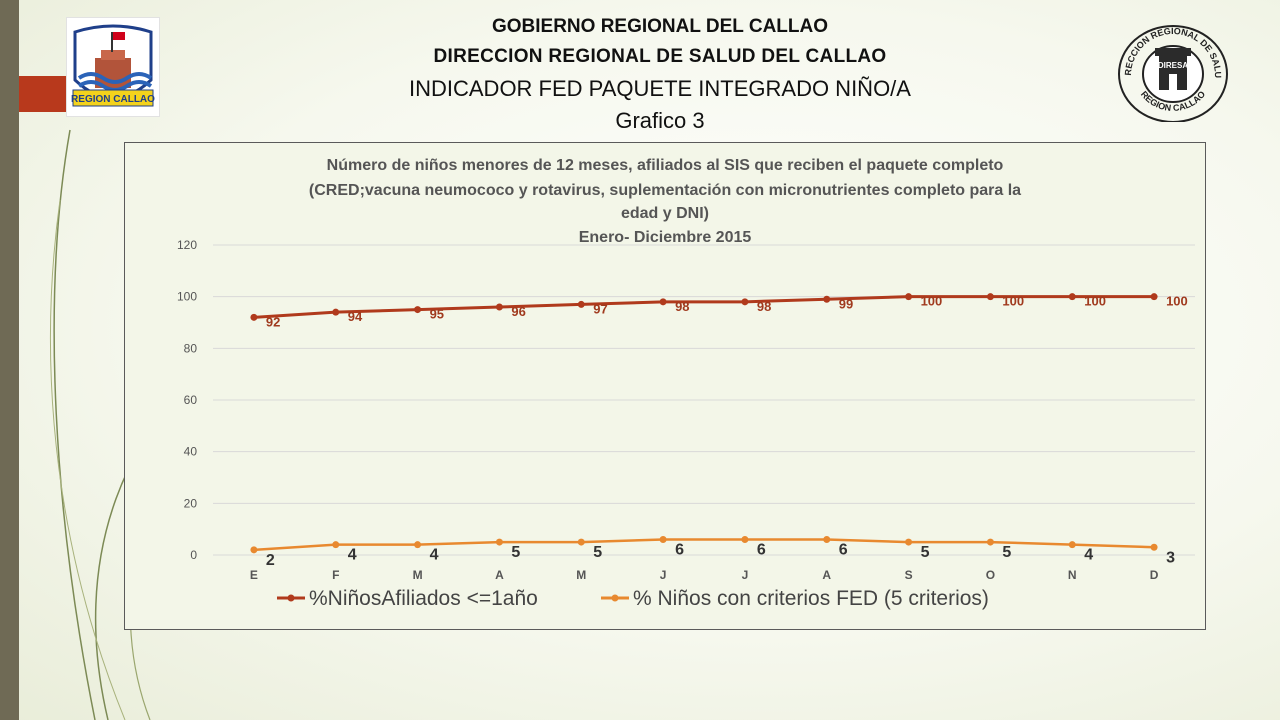  I want to click on y-tick-label: 100, so click(187, 297).